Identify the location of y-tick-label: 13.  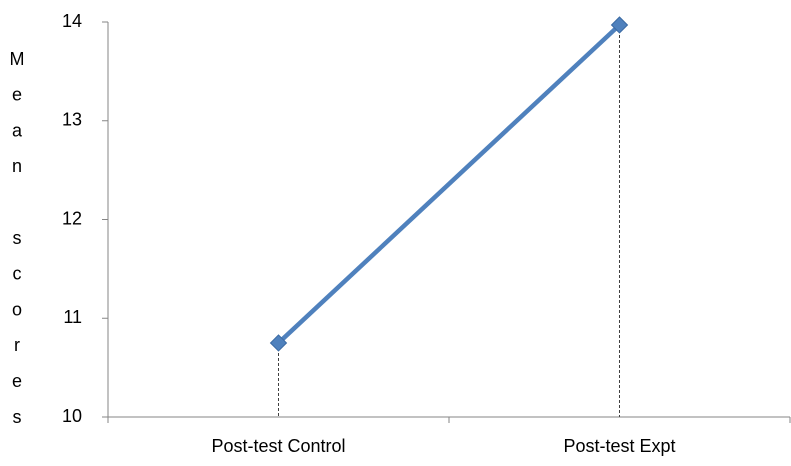
(72, 120).